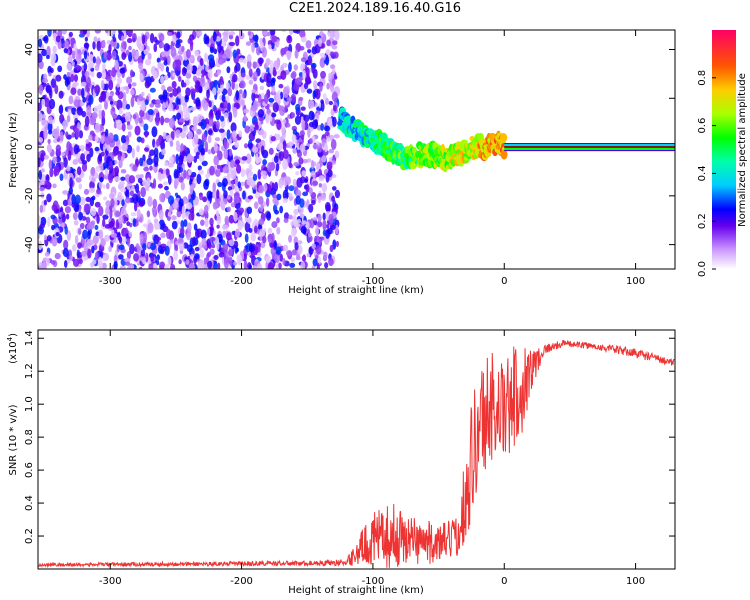 This screenshot has width=750, height=600. Describe the element at coordinates (13, 150) in the screenshot. I see `top-y-axis-label: Frequency (Hz)` at that location.